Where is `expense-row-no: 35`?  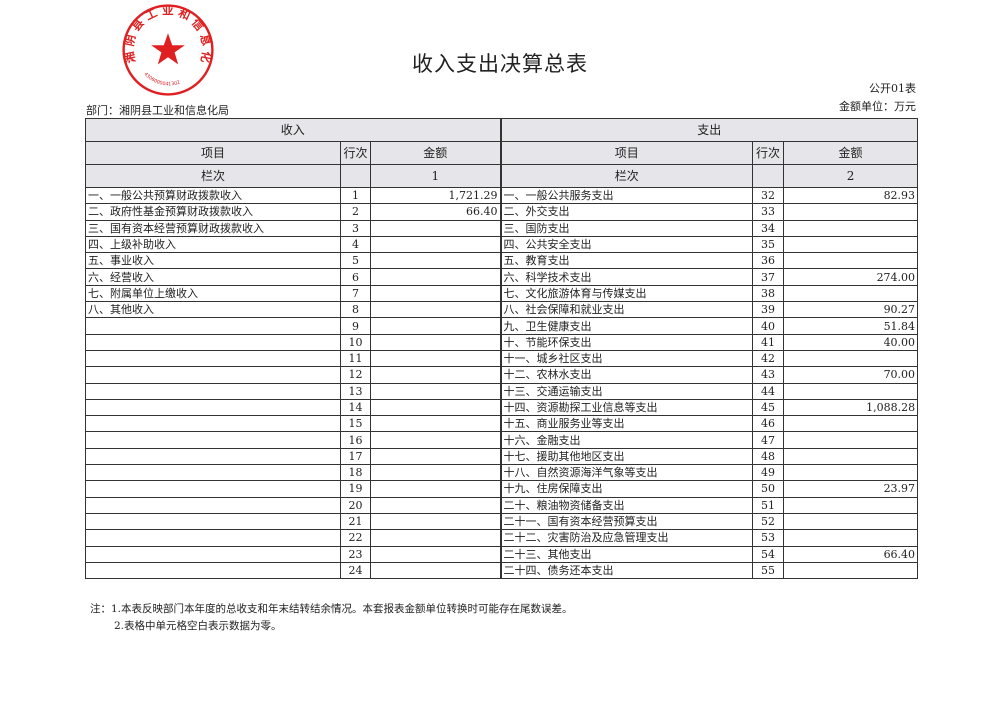 expense-row-no: 35 is located at coordinates (768, 244).